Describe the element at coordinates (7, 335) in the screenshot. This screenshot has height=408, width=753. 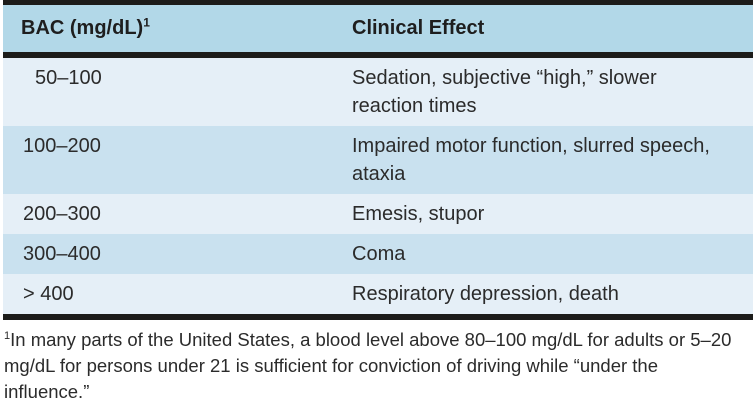
I see `footnote-marker: 1` at that location.